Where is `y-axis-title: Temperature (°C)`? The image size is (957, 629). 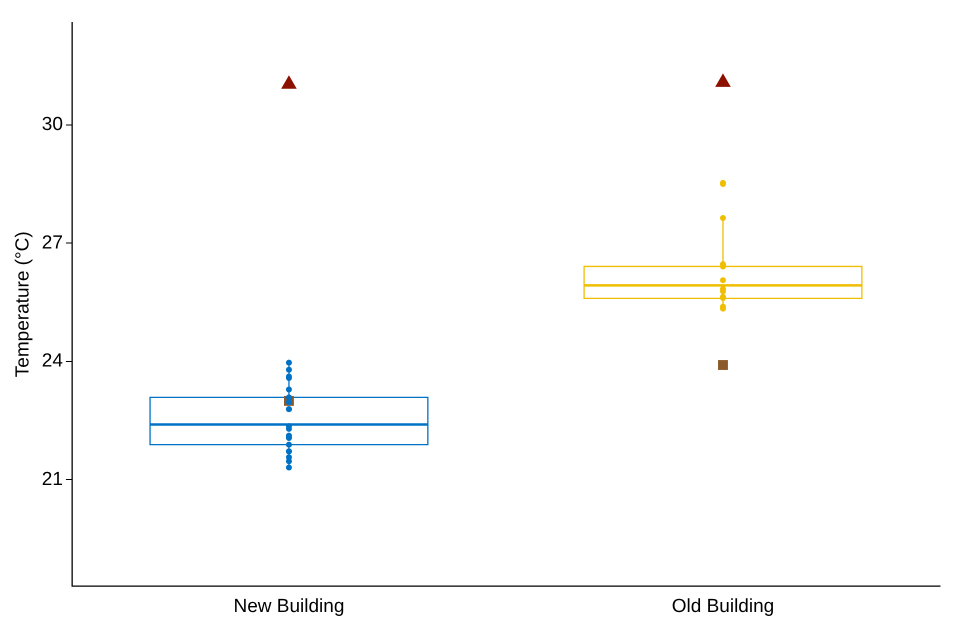 y-axis-title: Temperature (°C) is located at coordinates (23, 304).